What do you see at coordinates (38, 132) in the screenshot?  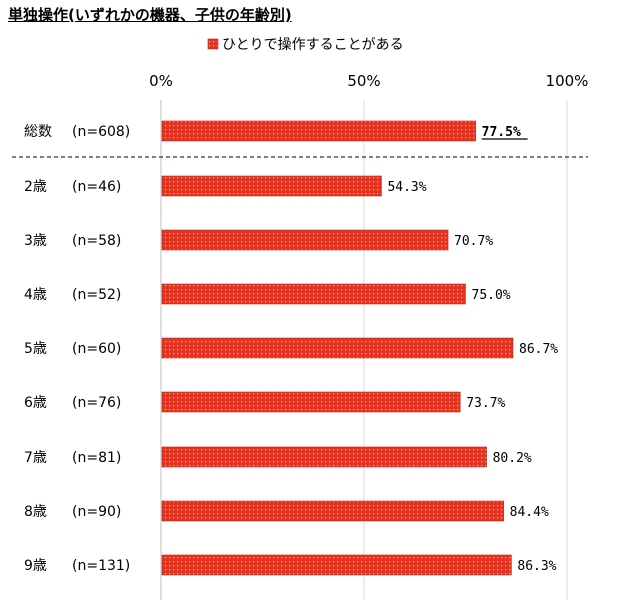 I see `category-age-label: 総数` at bounding box center [38, 132].